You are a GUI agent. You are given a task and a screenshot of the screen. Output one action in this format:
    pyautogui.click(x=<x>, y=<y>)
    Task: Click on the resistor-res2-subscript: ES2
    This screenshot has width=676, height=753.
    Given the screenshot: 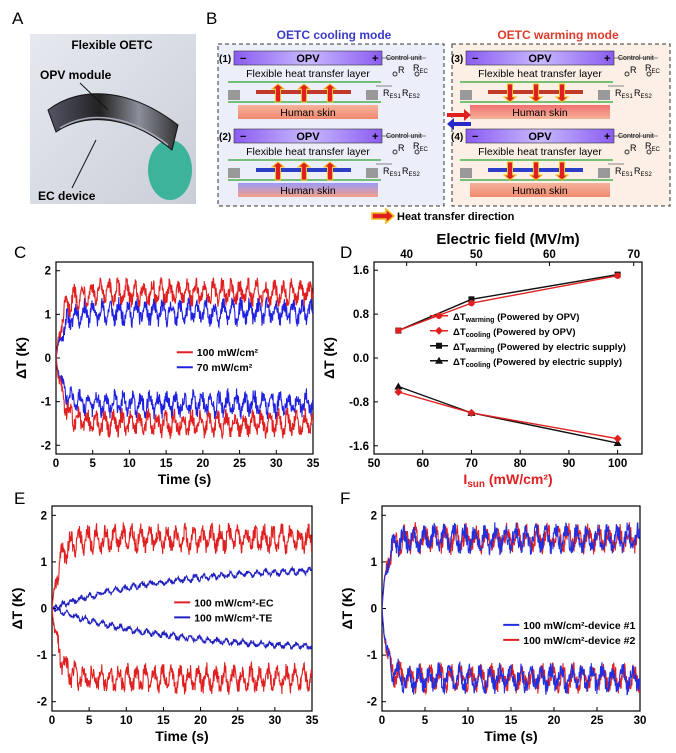 What is the action you would take?
    pyautogui.click(x=415, y=175)
    